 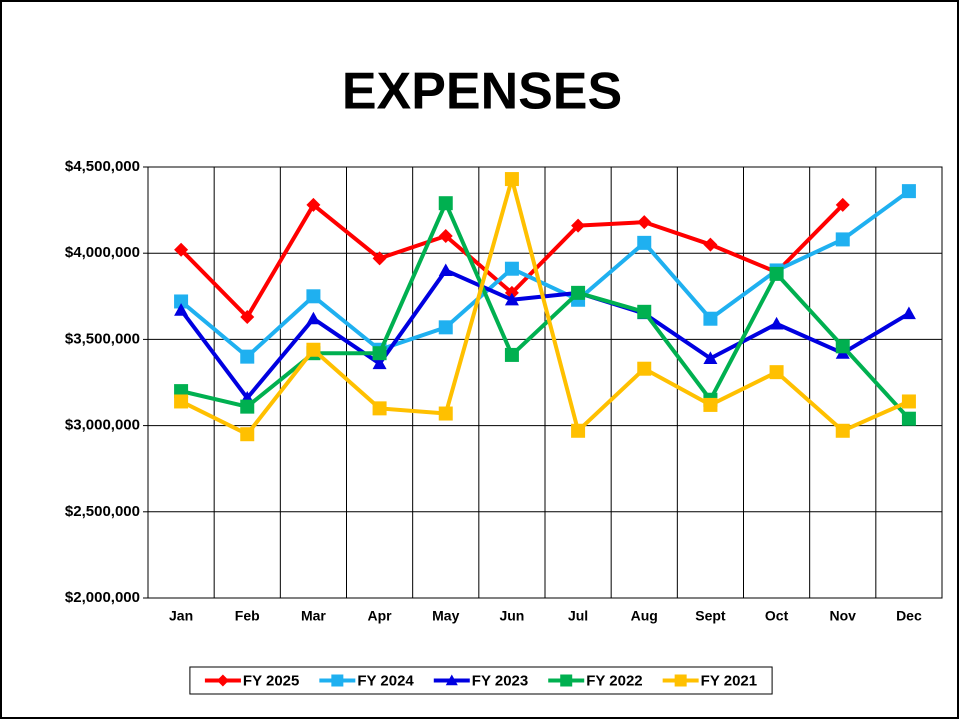 What do you see at coordinates (511, 616) in the screenshot?
I see `x-tick-label: Jun` at bounding box center [511, 616].